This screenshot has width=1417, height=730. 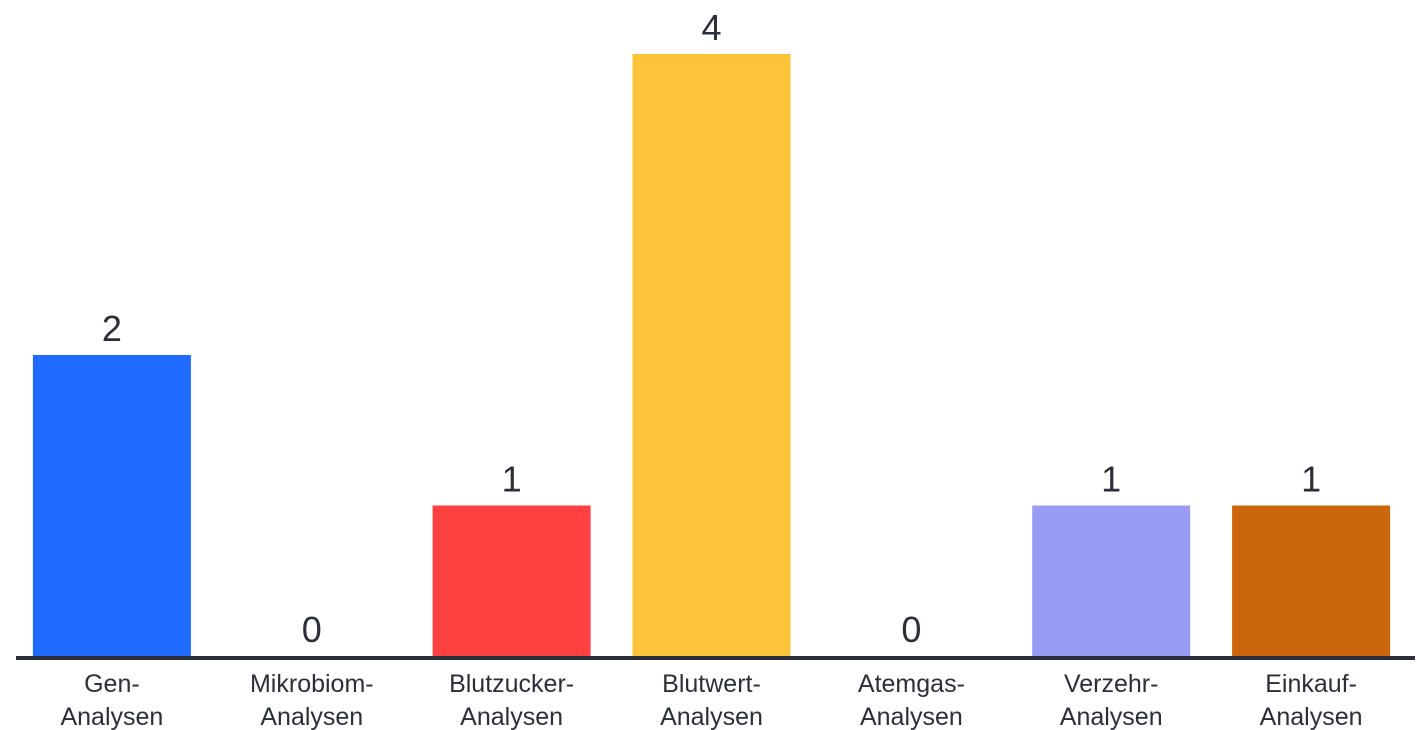 I want to click on tick-label-6: Einkauf- Analysen, so click(x=1311, y=700).